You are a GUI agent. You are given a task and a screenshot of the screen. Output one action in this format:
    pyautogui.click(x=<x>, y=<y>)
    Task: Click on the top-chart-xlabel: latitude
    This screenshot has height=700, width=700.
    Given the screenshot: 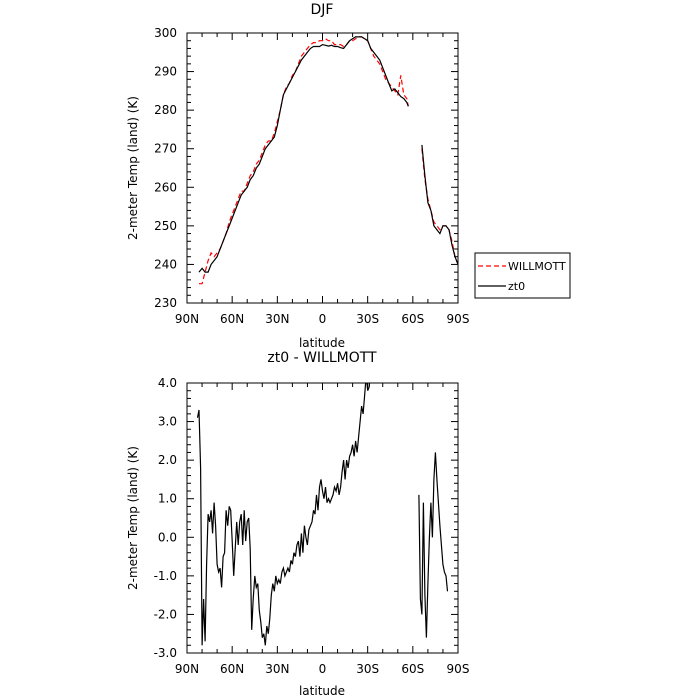 What is the action you would take?
    pyautogui.click(x=322, y=343)
    